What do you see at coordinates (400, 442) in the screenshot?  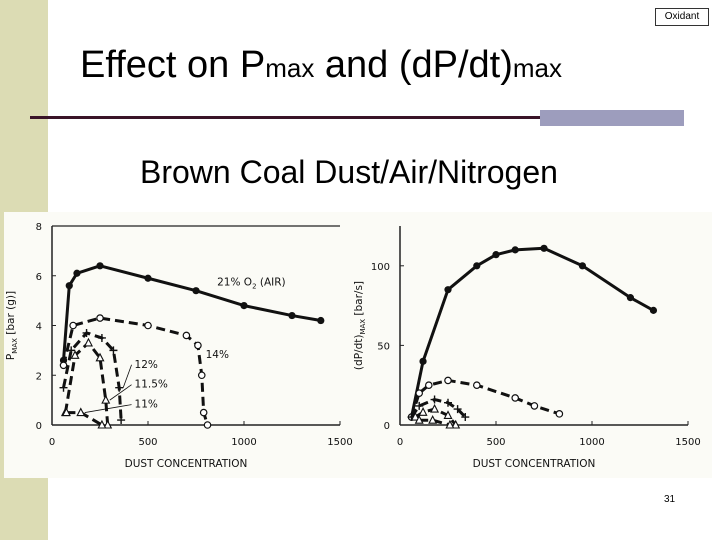 I see `x-tick-label: 0` at bounding box center [400, 442].